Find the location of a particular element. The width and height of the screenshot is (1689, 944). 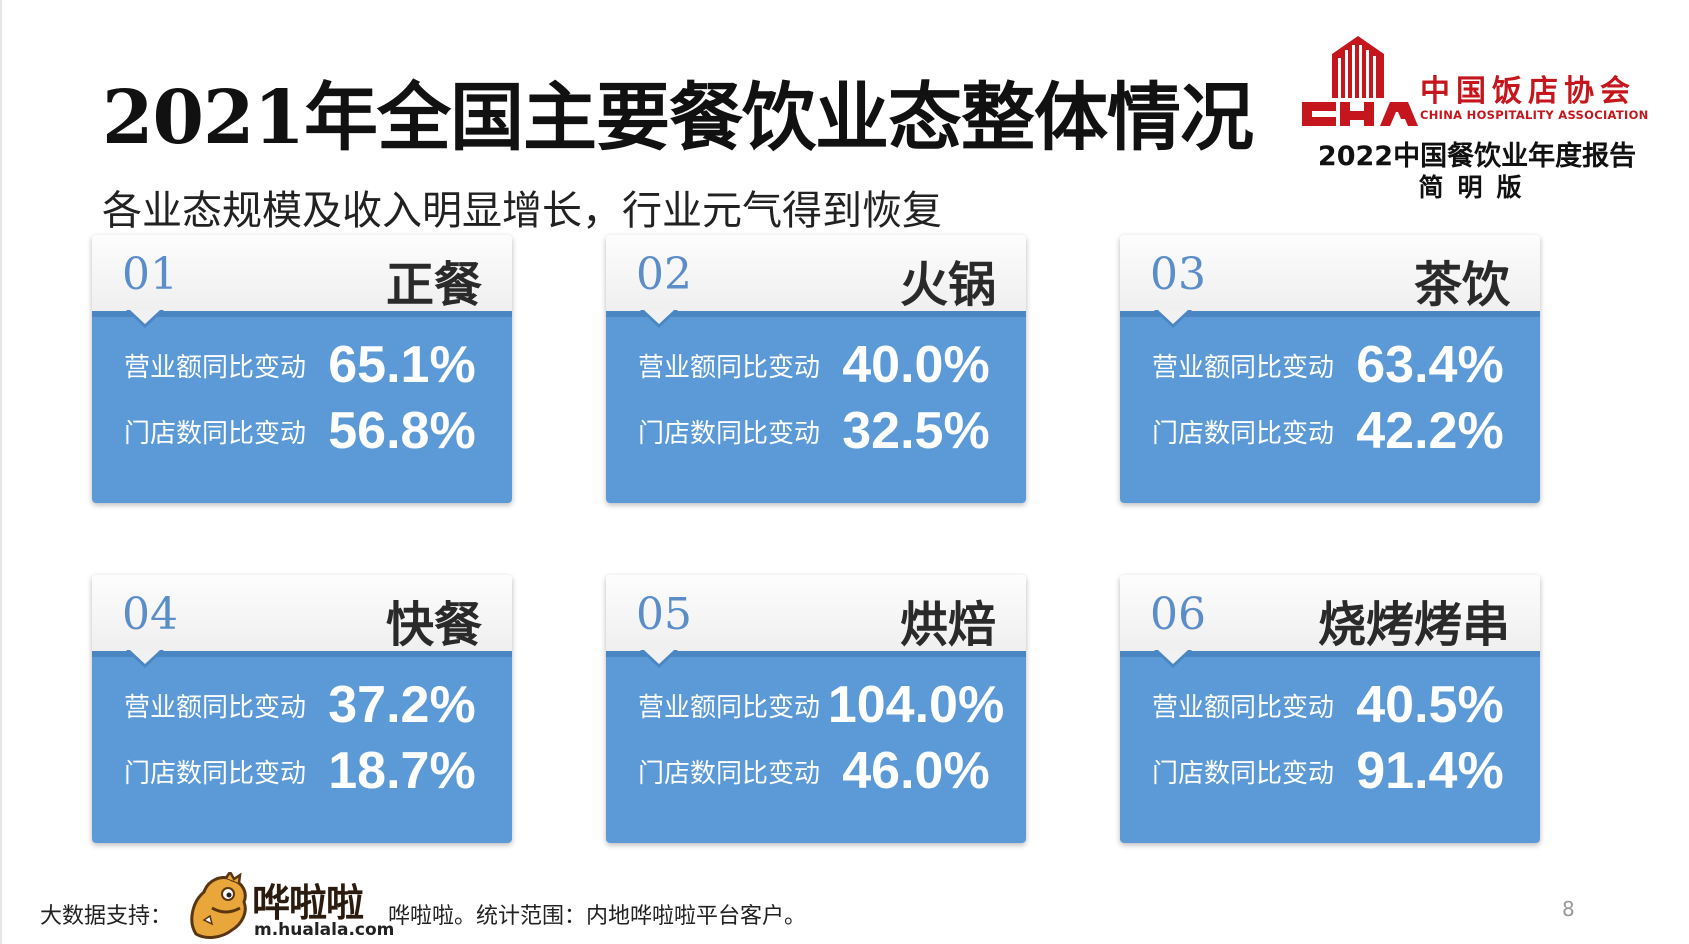

store-change-value: 42.2% is located at coordinates (1430, 431).